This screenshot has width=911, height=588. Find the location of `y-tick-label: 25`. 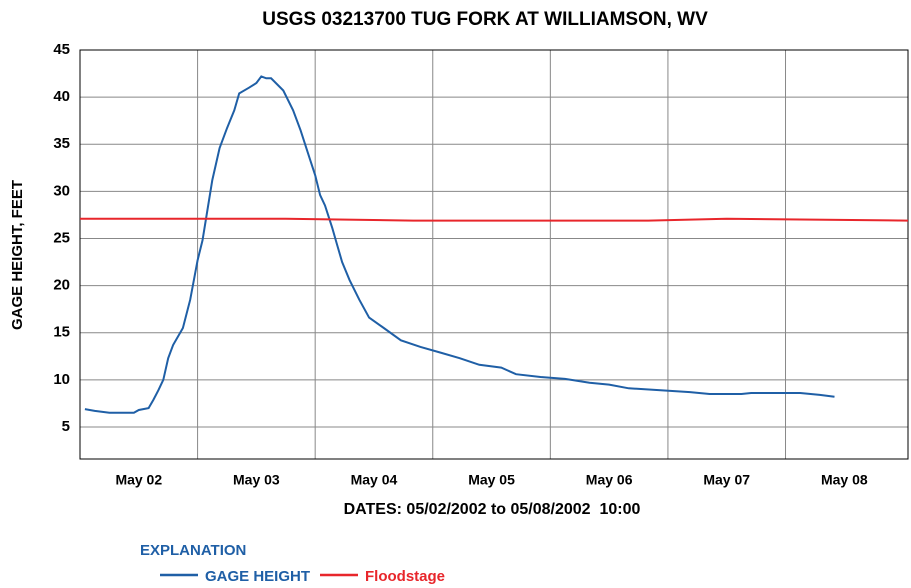

y-tick-label: 25 is located at coordinates (61, 237).